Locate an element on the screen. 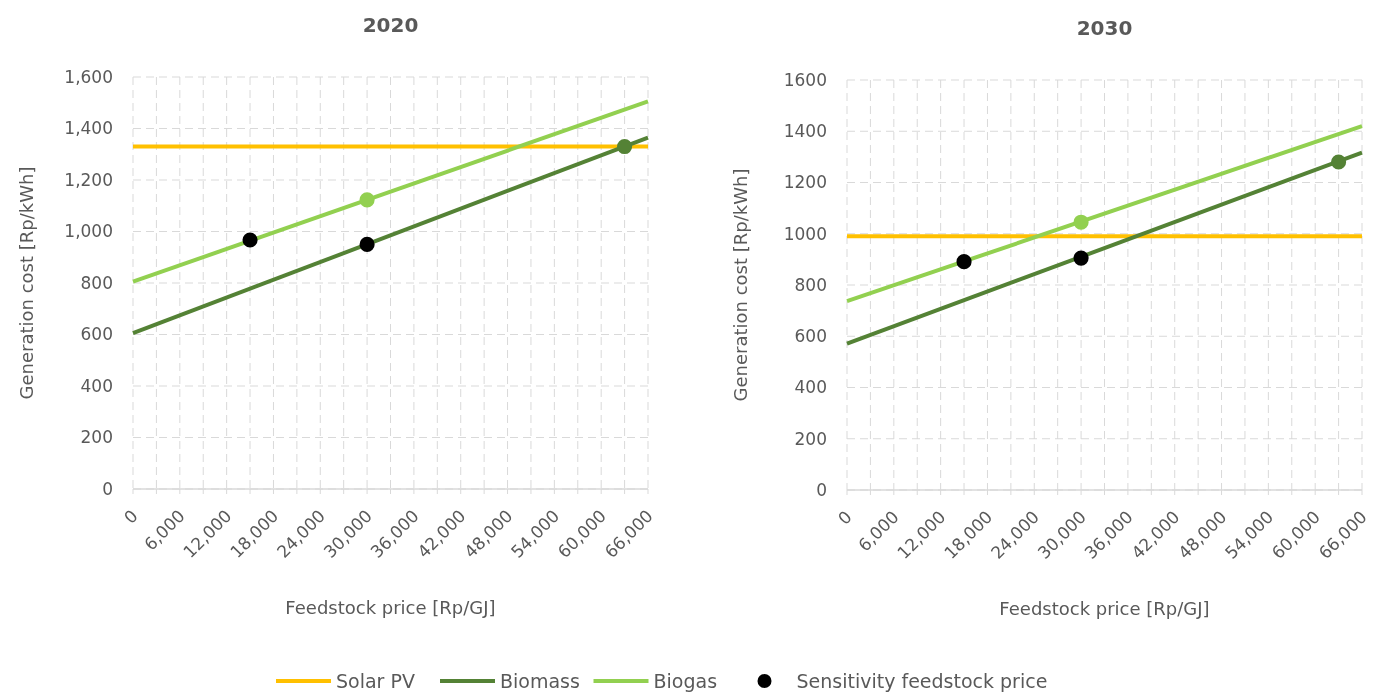  legend-label: Biogas is located at coordinates (685, 680).